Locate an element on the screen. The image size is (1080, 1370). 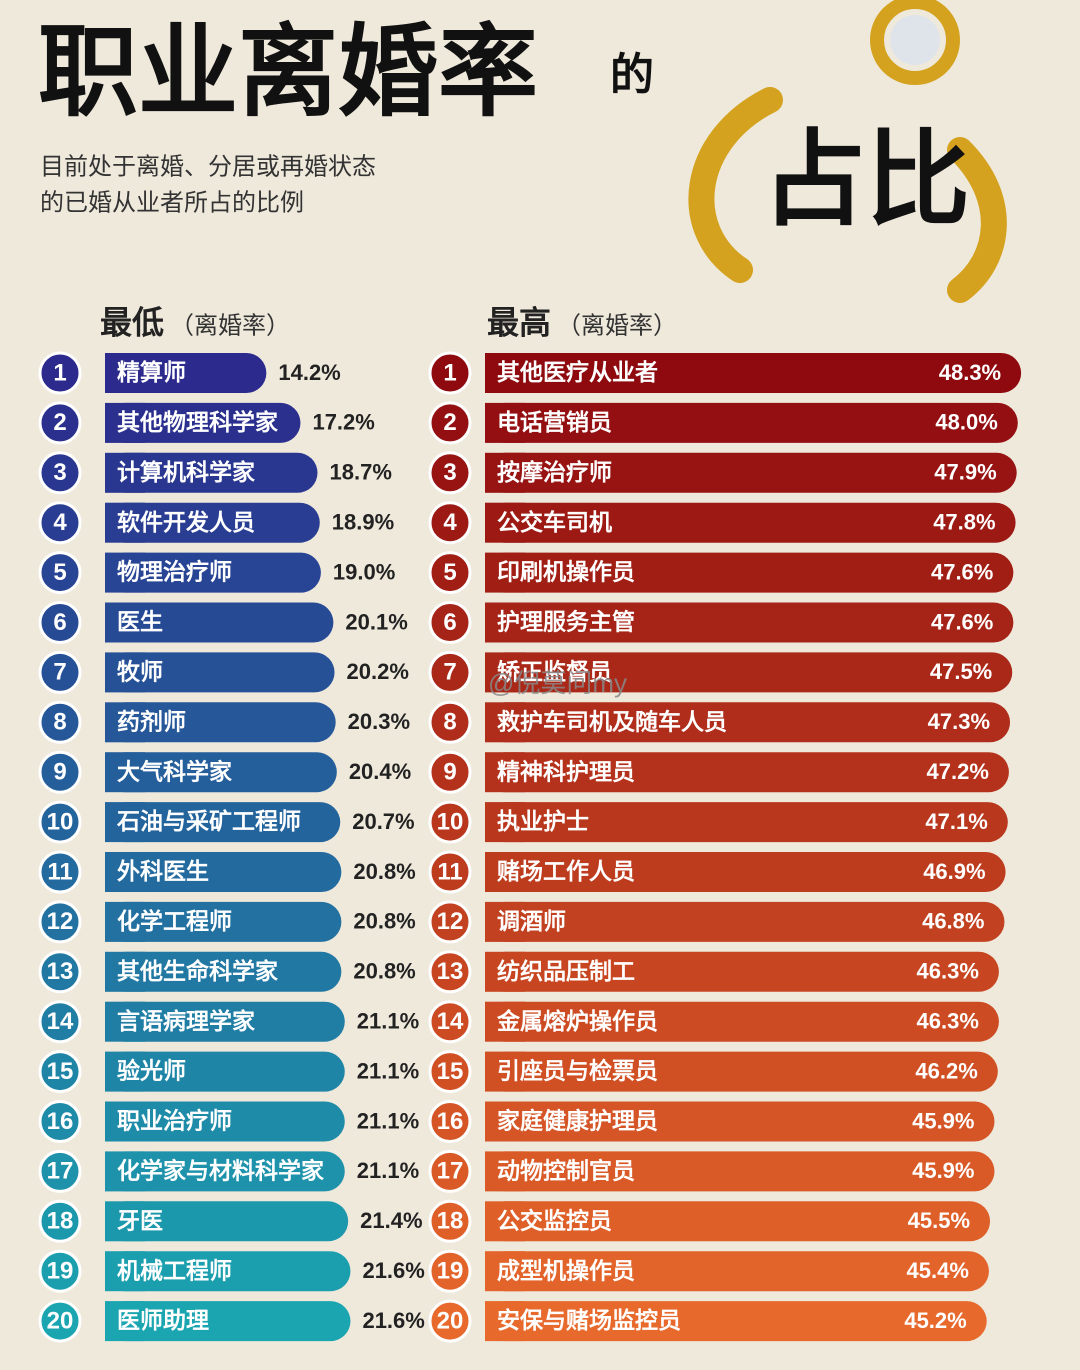
chart-title: 最高 is located at coordinates (519, 322).